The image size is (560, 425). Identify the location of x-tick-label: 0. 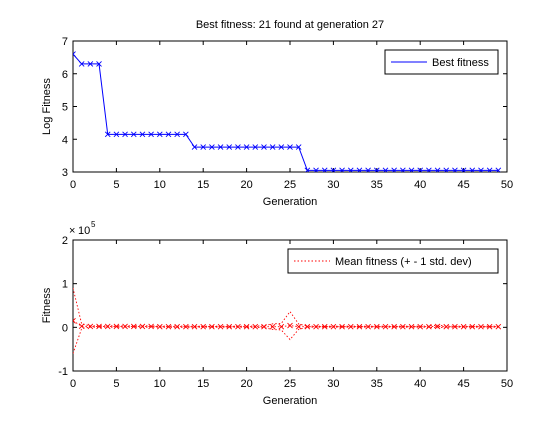
(73, 185).